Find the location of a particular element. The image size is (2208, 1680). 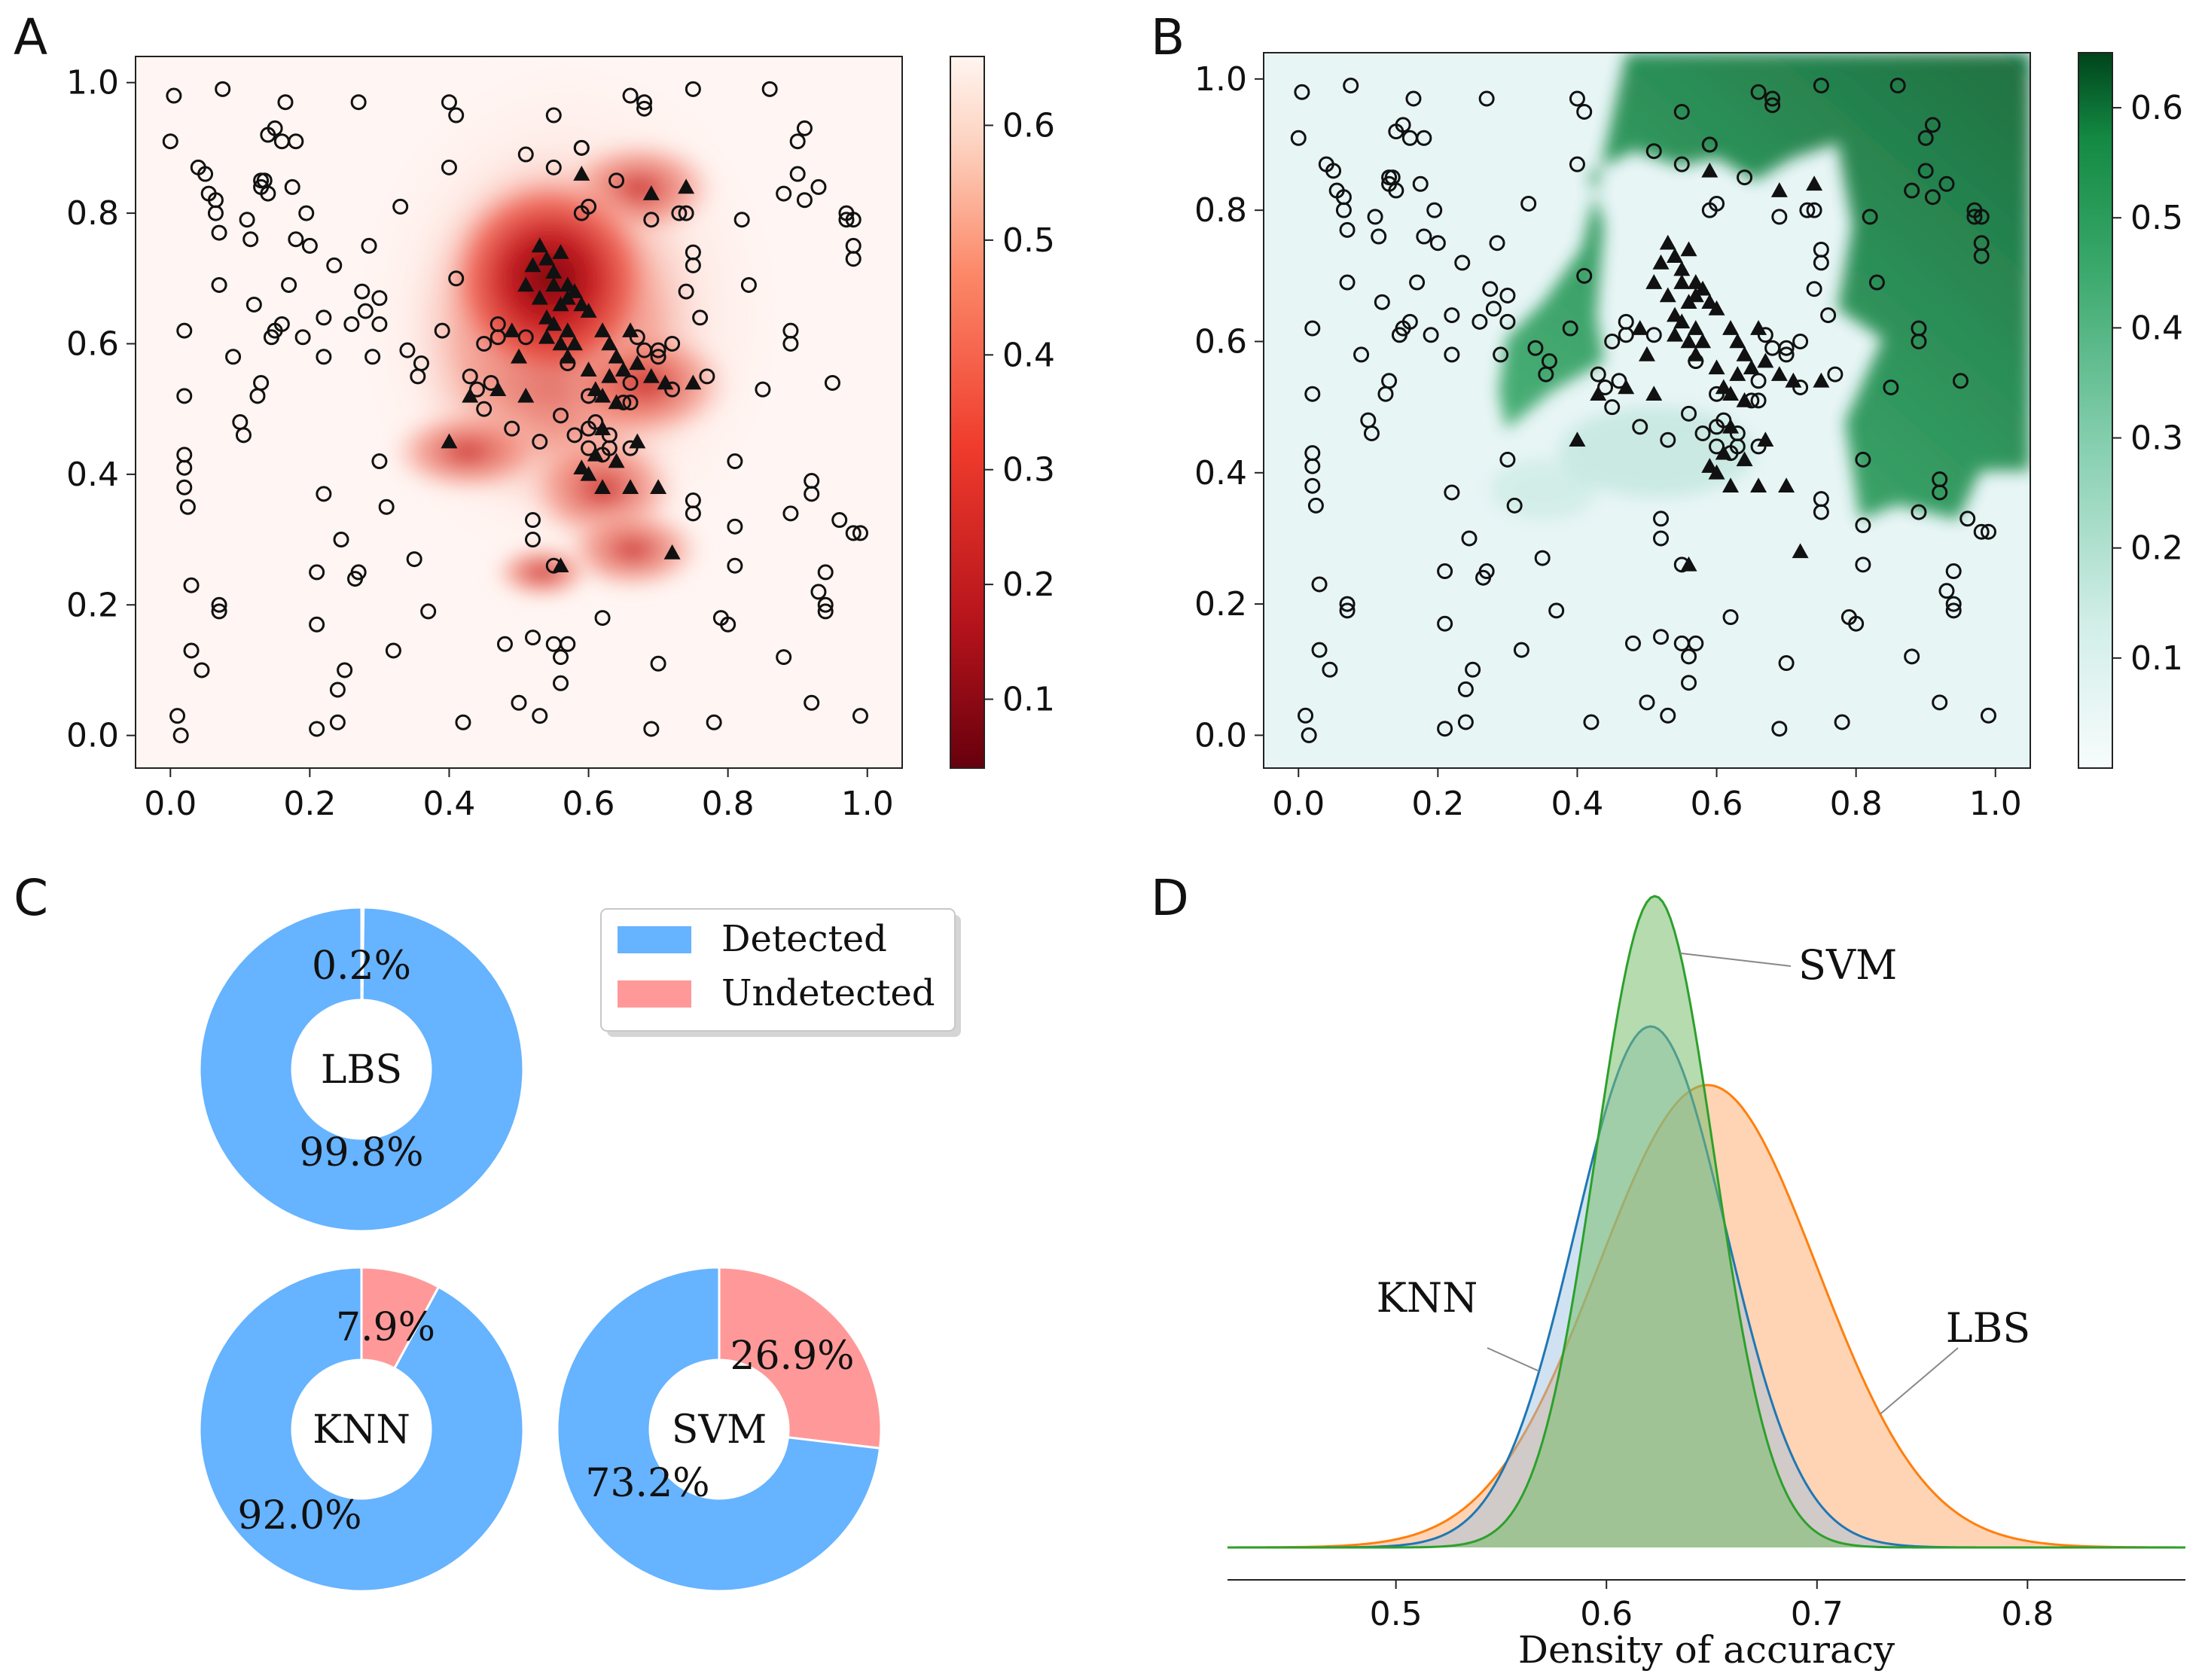

y-tick-label: 0.4 is located at coordinates (92, 475).